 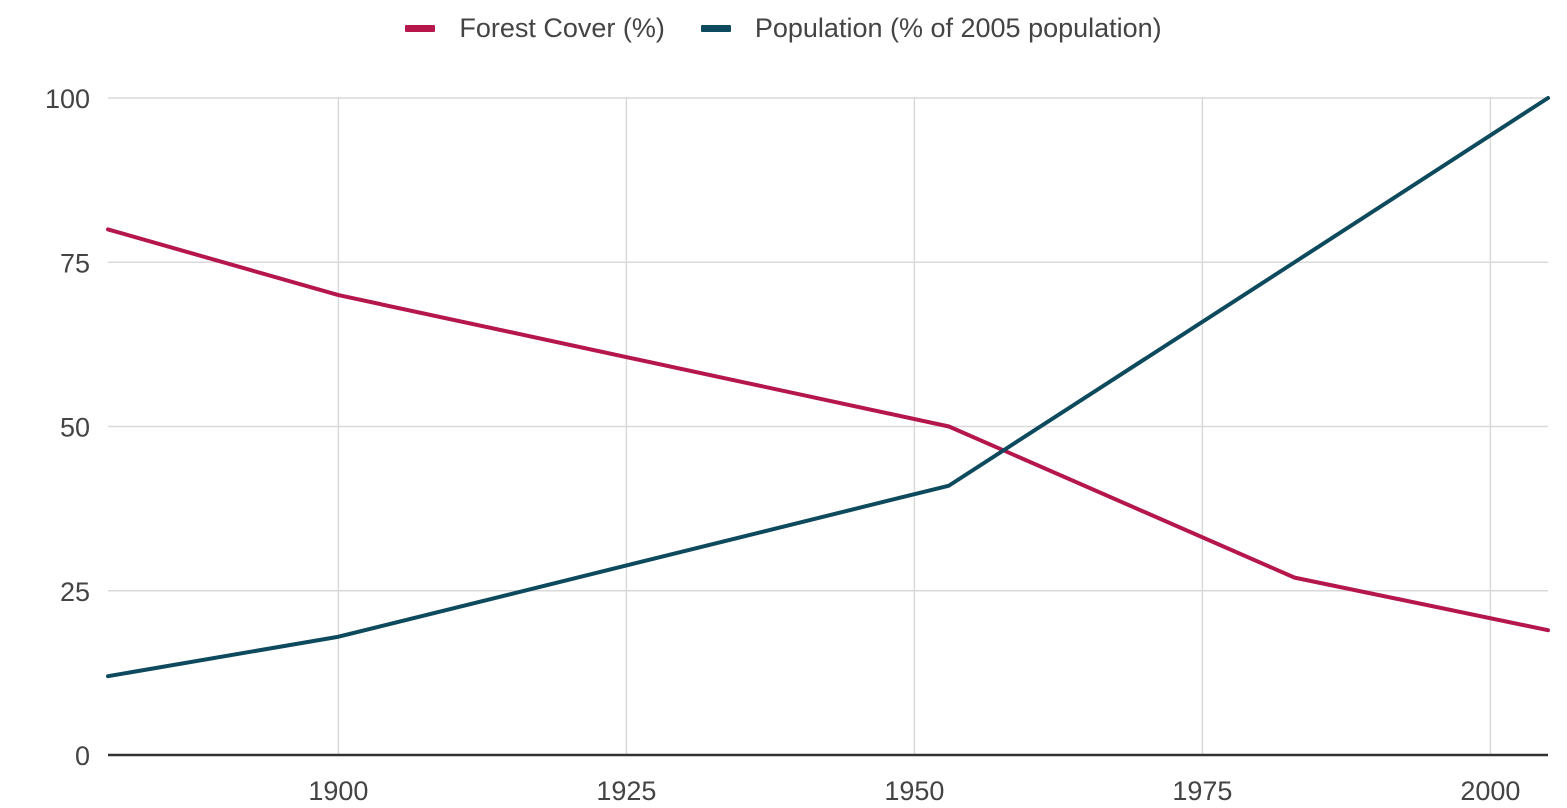 I want to click on legend-item-forest-cover: Forest Cover (%), so click(x=535, y=28).